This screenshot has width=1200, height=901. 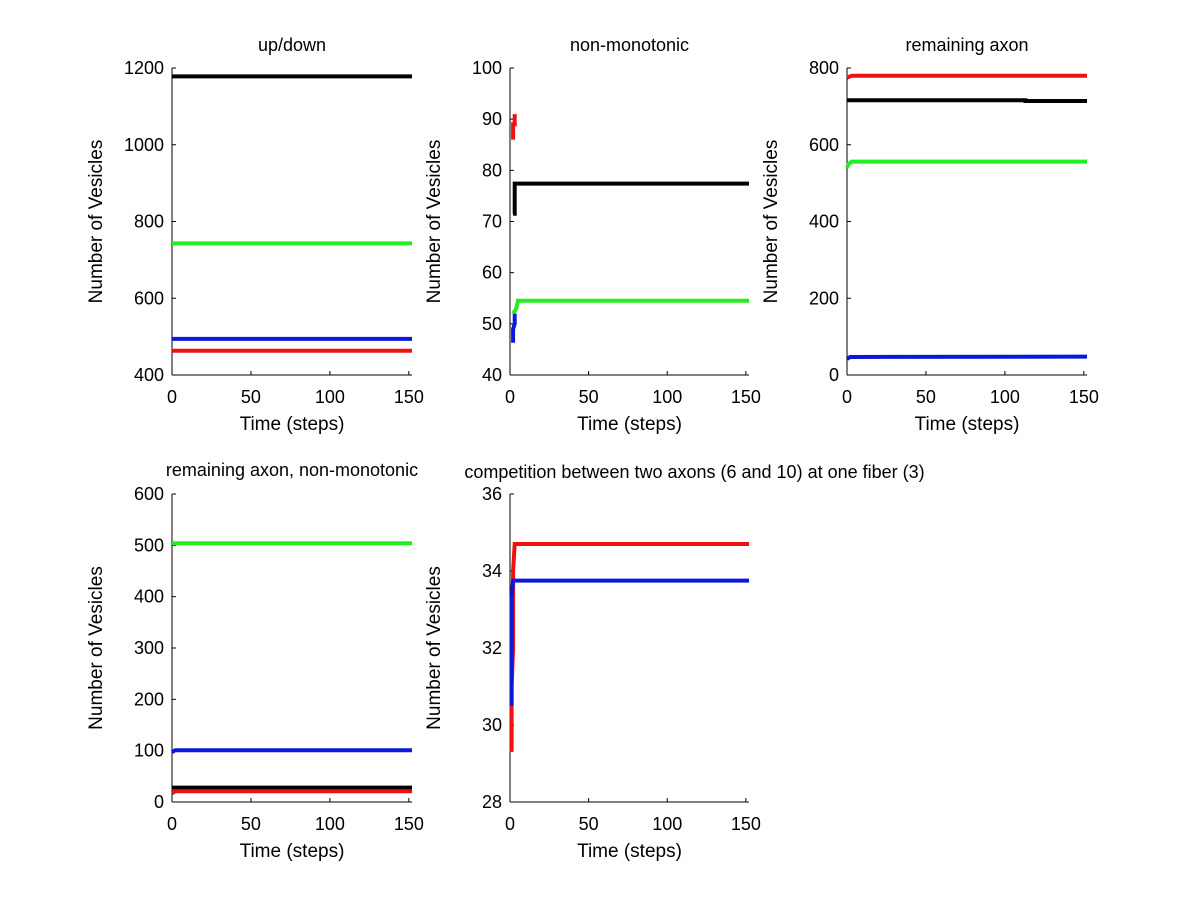 What do you see at coordinates (292, 470) in the screenshot?
I see `chart-title: remaining axon, non-monotonic` at bounding box center [292, 470].